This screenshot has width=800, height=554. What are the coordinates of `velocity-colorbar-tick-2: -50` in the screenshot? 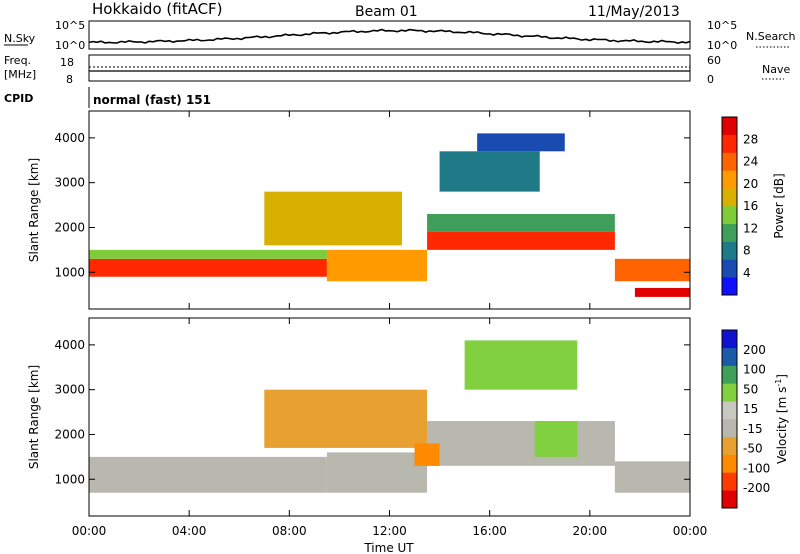 It's located at (753, 449).